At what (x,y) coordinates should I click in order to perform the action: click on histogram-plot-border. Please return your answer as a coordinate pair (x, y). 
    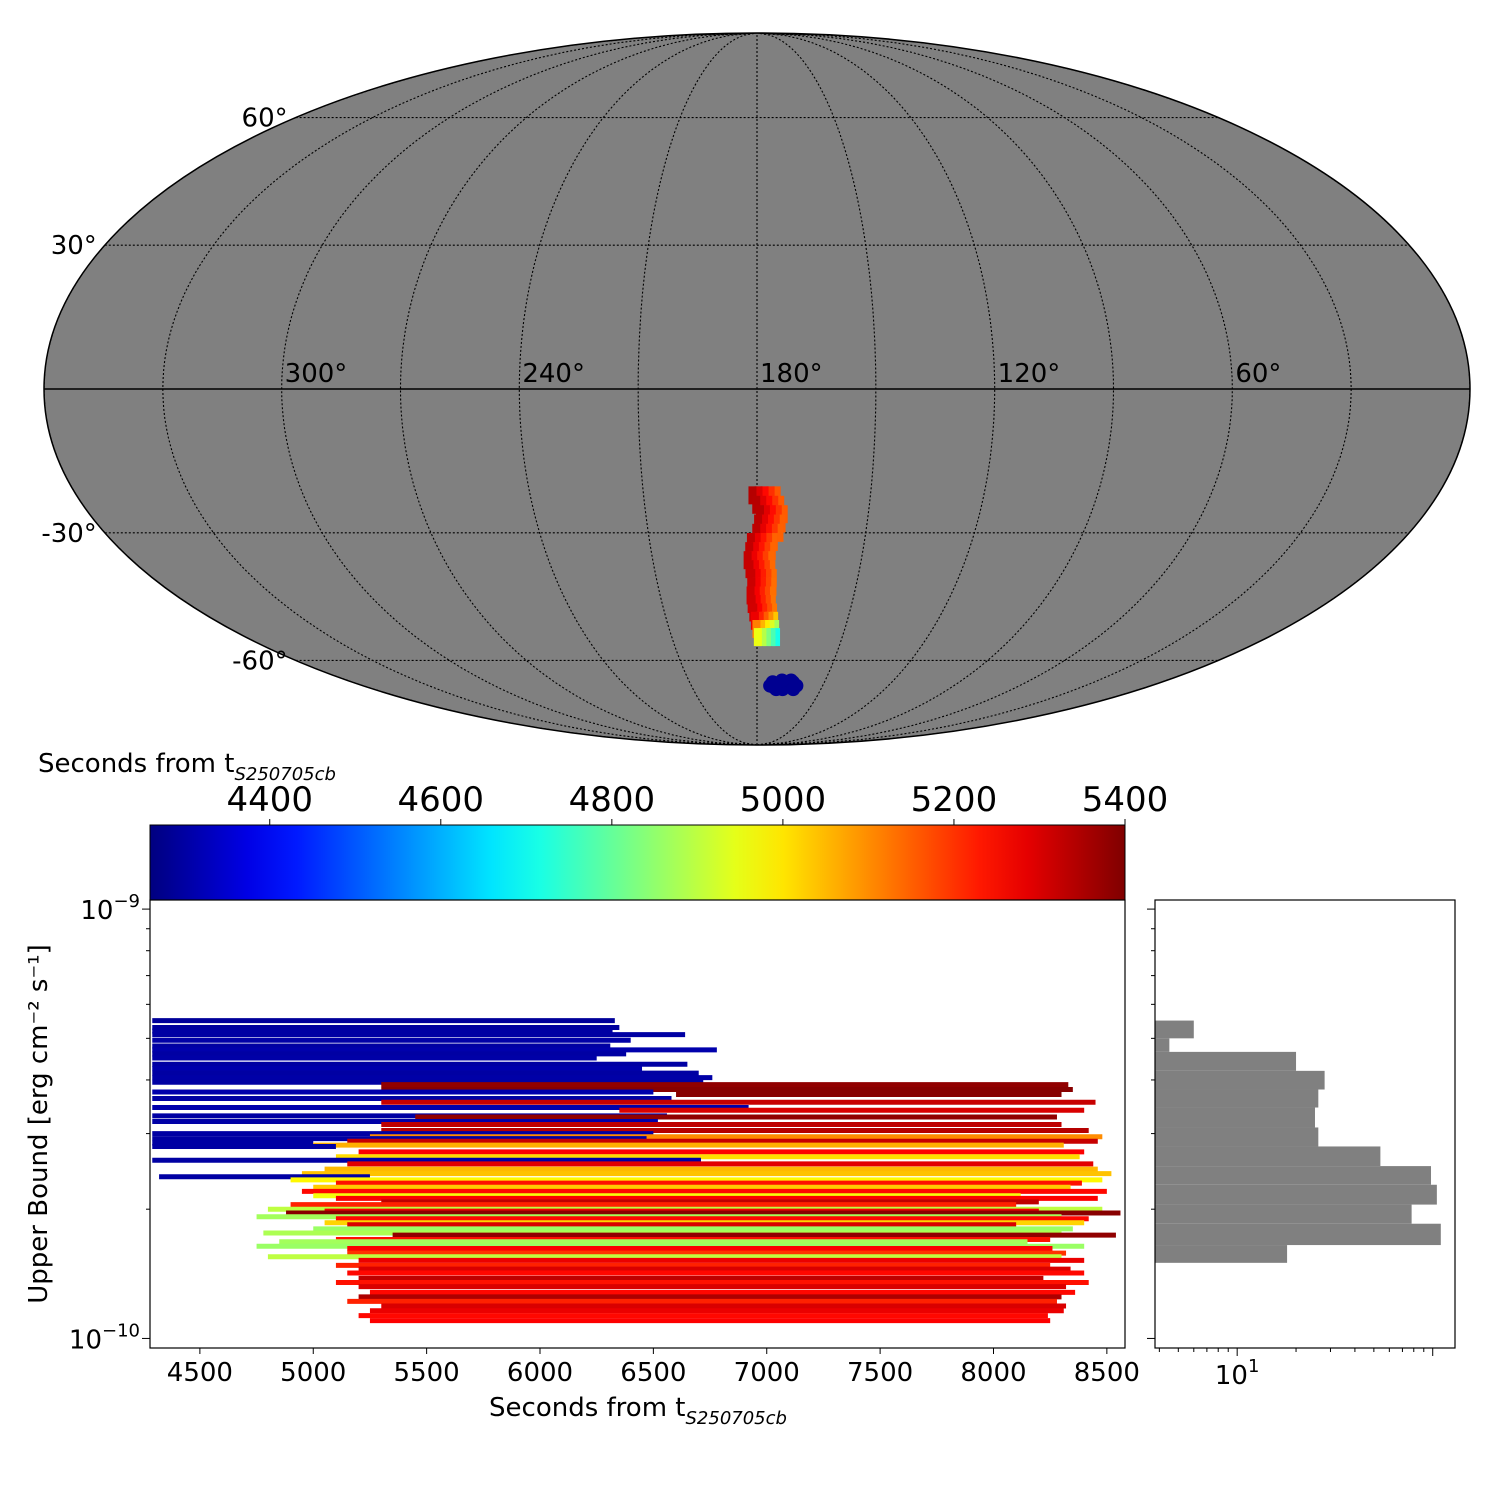
    Looking at the image, I should click on (1305, 1124).